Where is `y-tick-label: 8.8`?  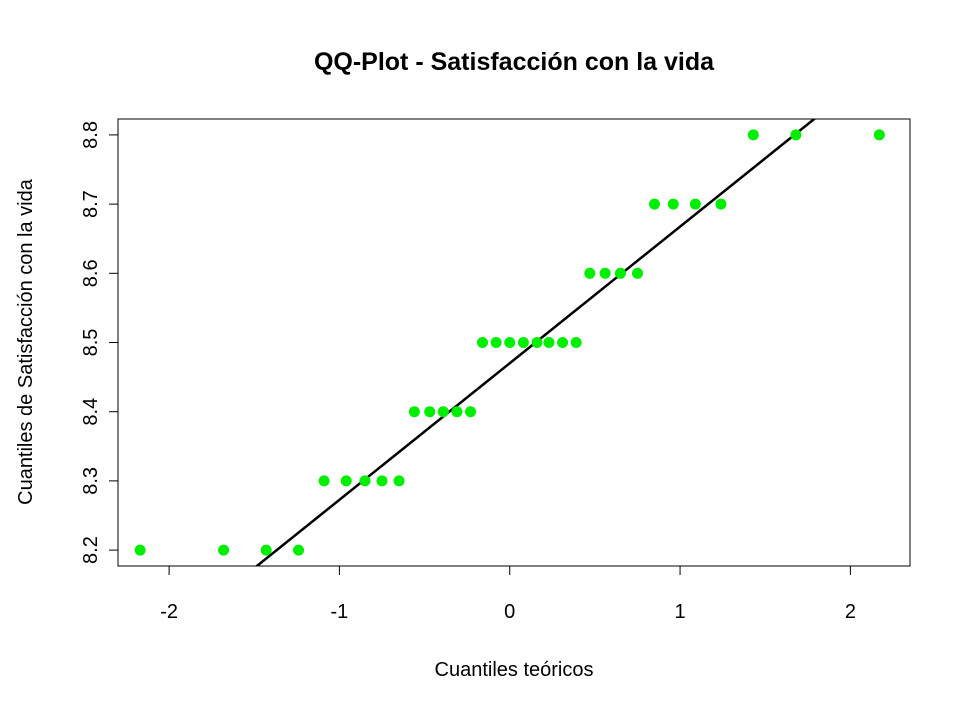
y-tick-label: 8.8 is located at coordinates (91, 135).